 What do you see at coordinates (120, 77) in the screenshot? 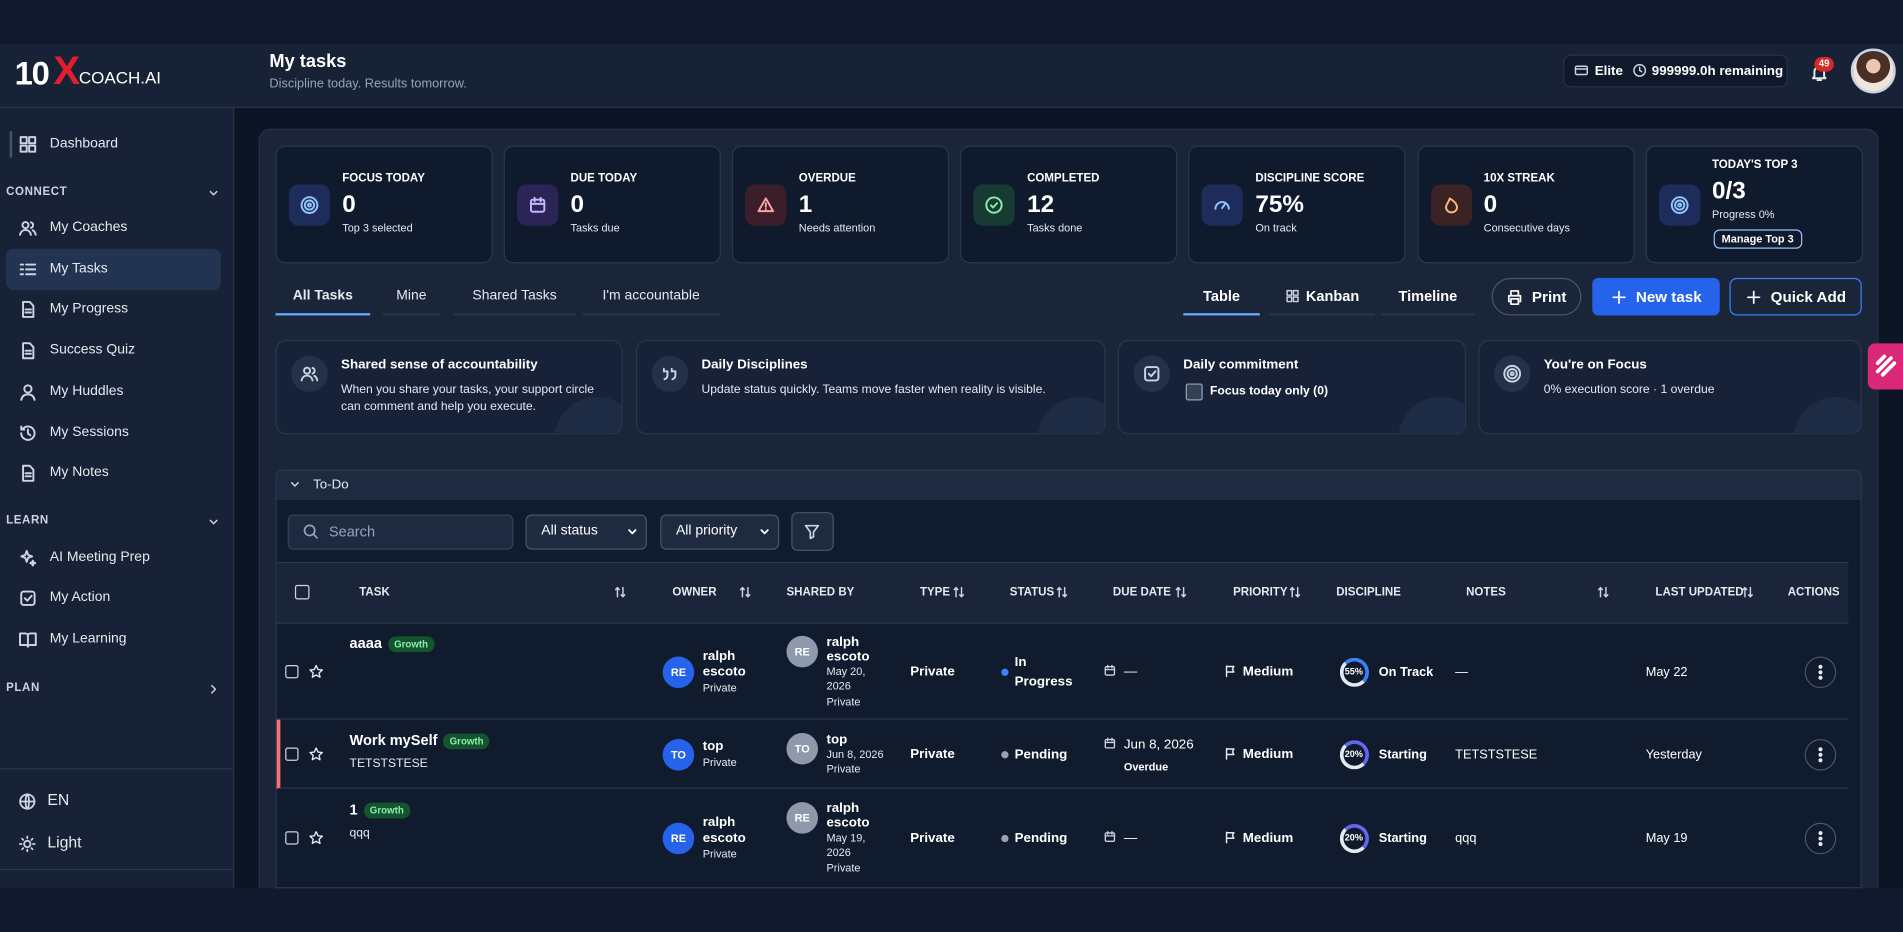
I see `logo-text: COACH.AI` at bounding box center [120, 77].